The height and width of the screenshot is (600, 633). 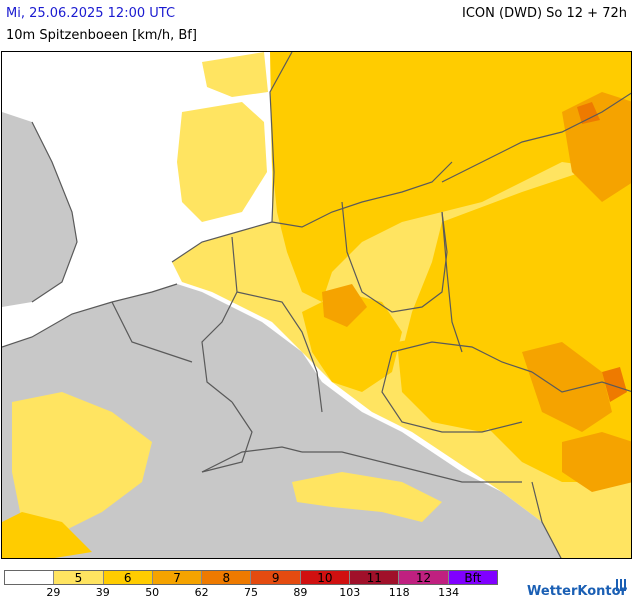 I want to click on legend-kmh-tick: 103, so click(x=350, y=592).